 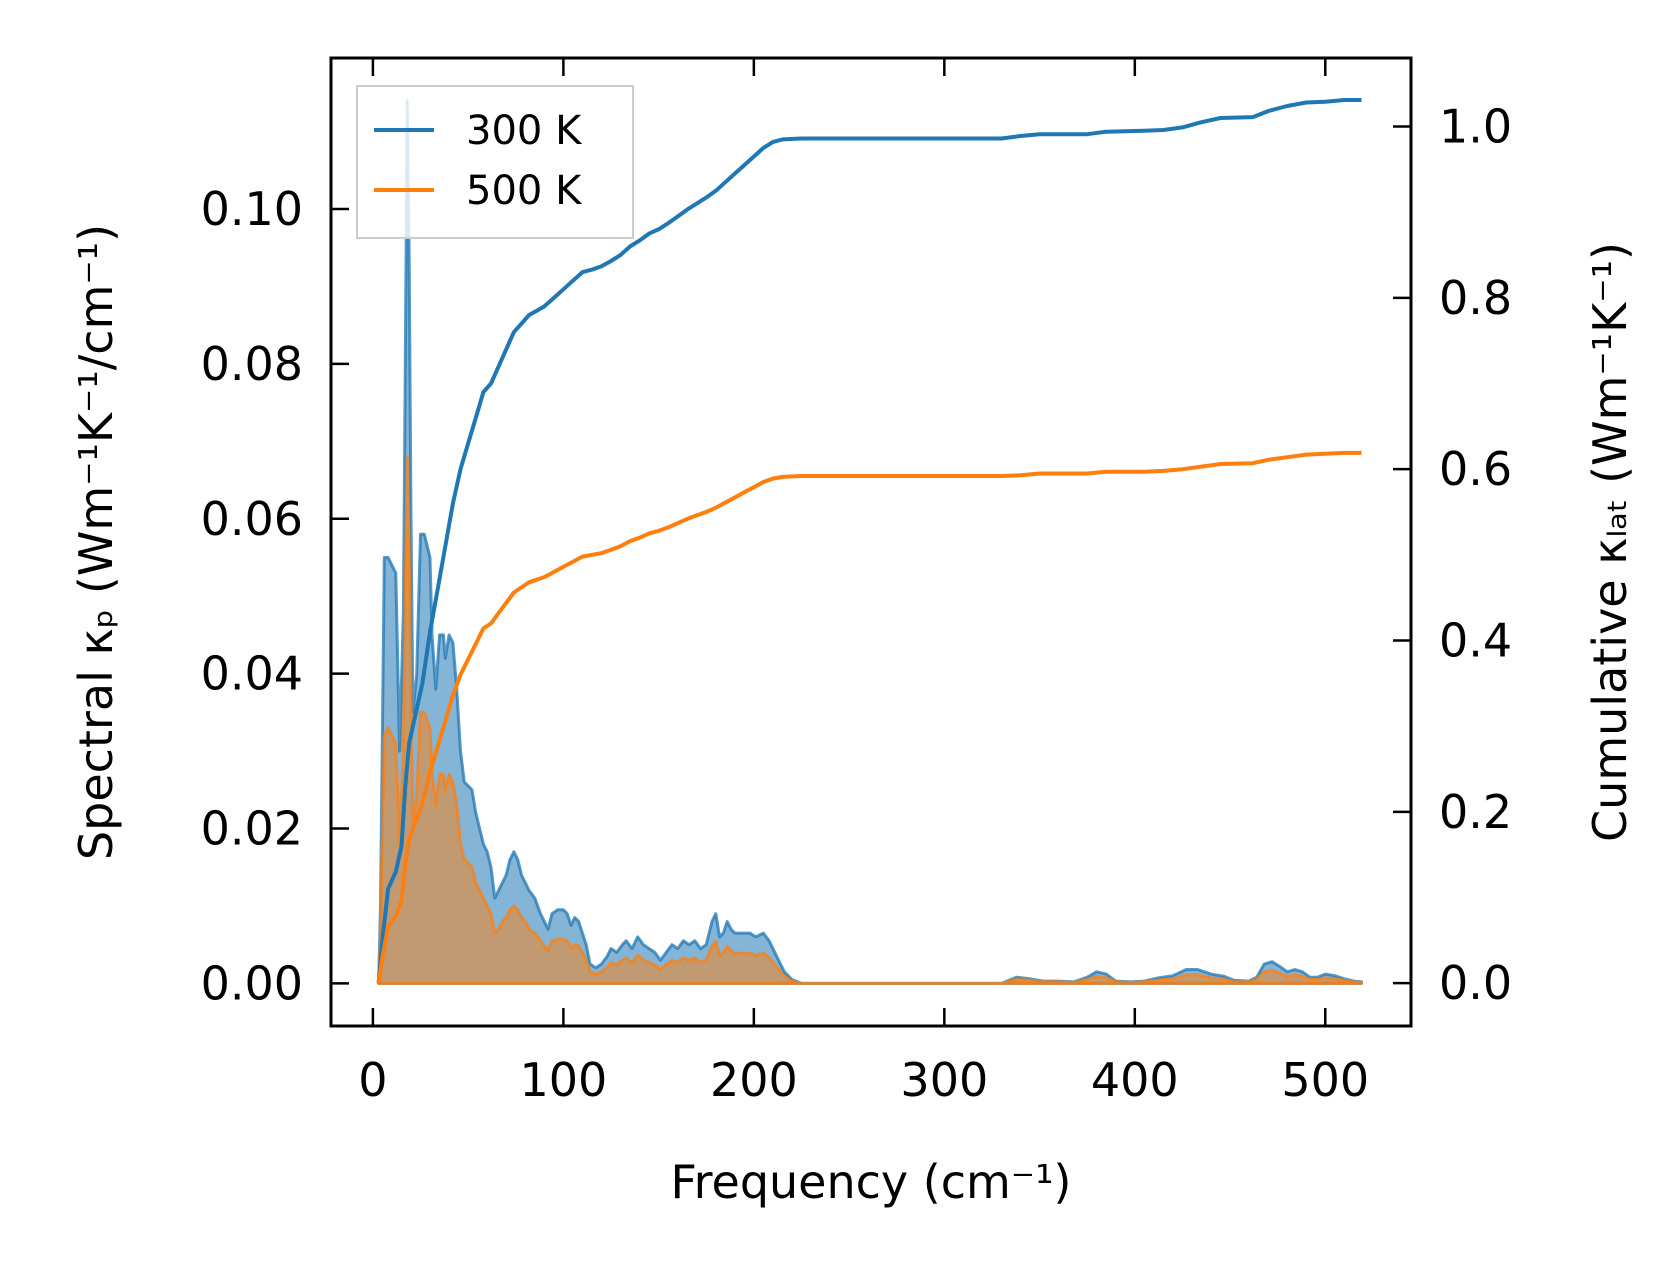 What do you see at coordinates (1475, 127) in the screenshot?
I see `y2-tick-label: 1.0` at bounding box center [1475, 127].